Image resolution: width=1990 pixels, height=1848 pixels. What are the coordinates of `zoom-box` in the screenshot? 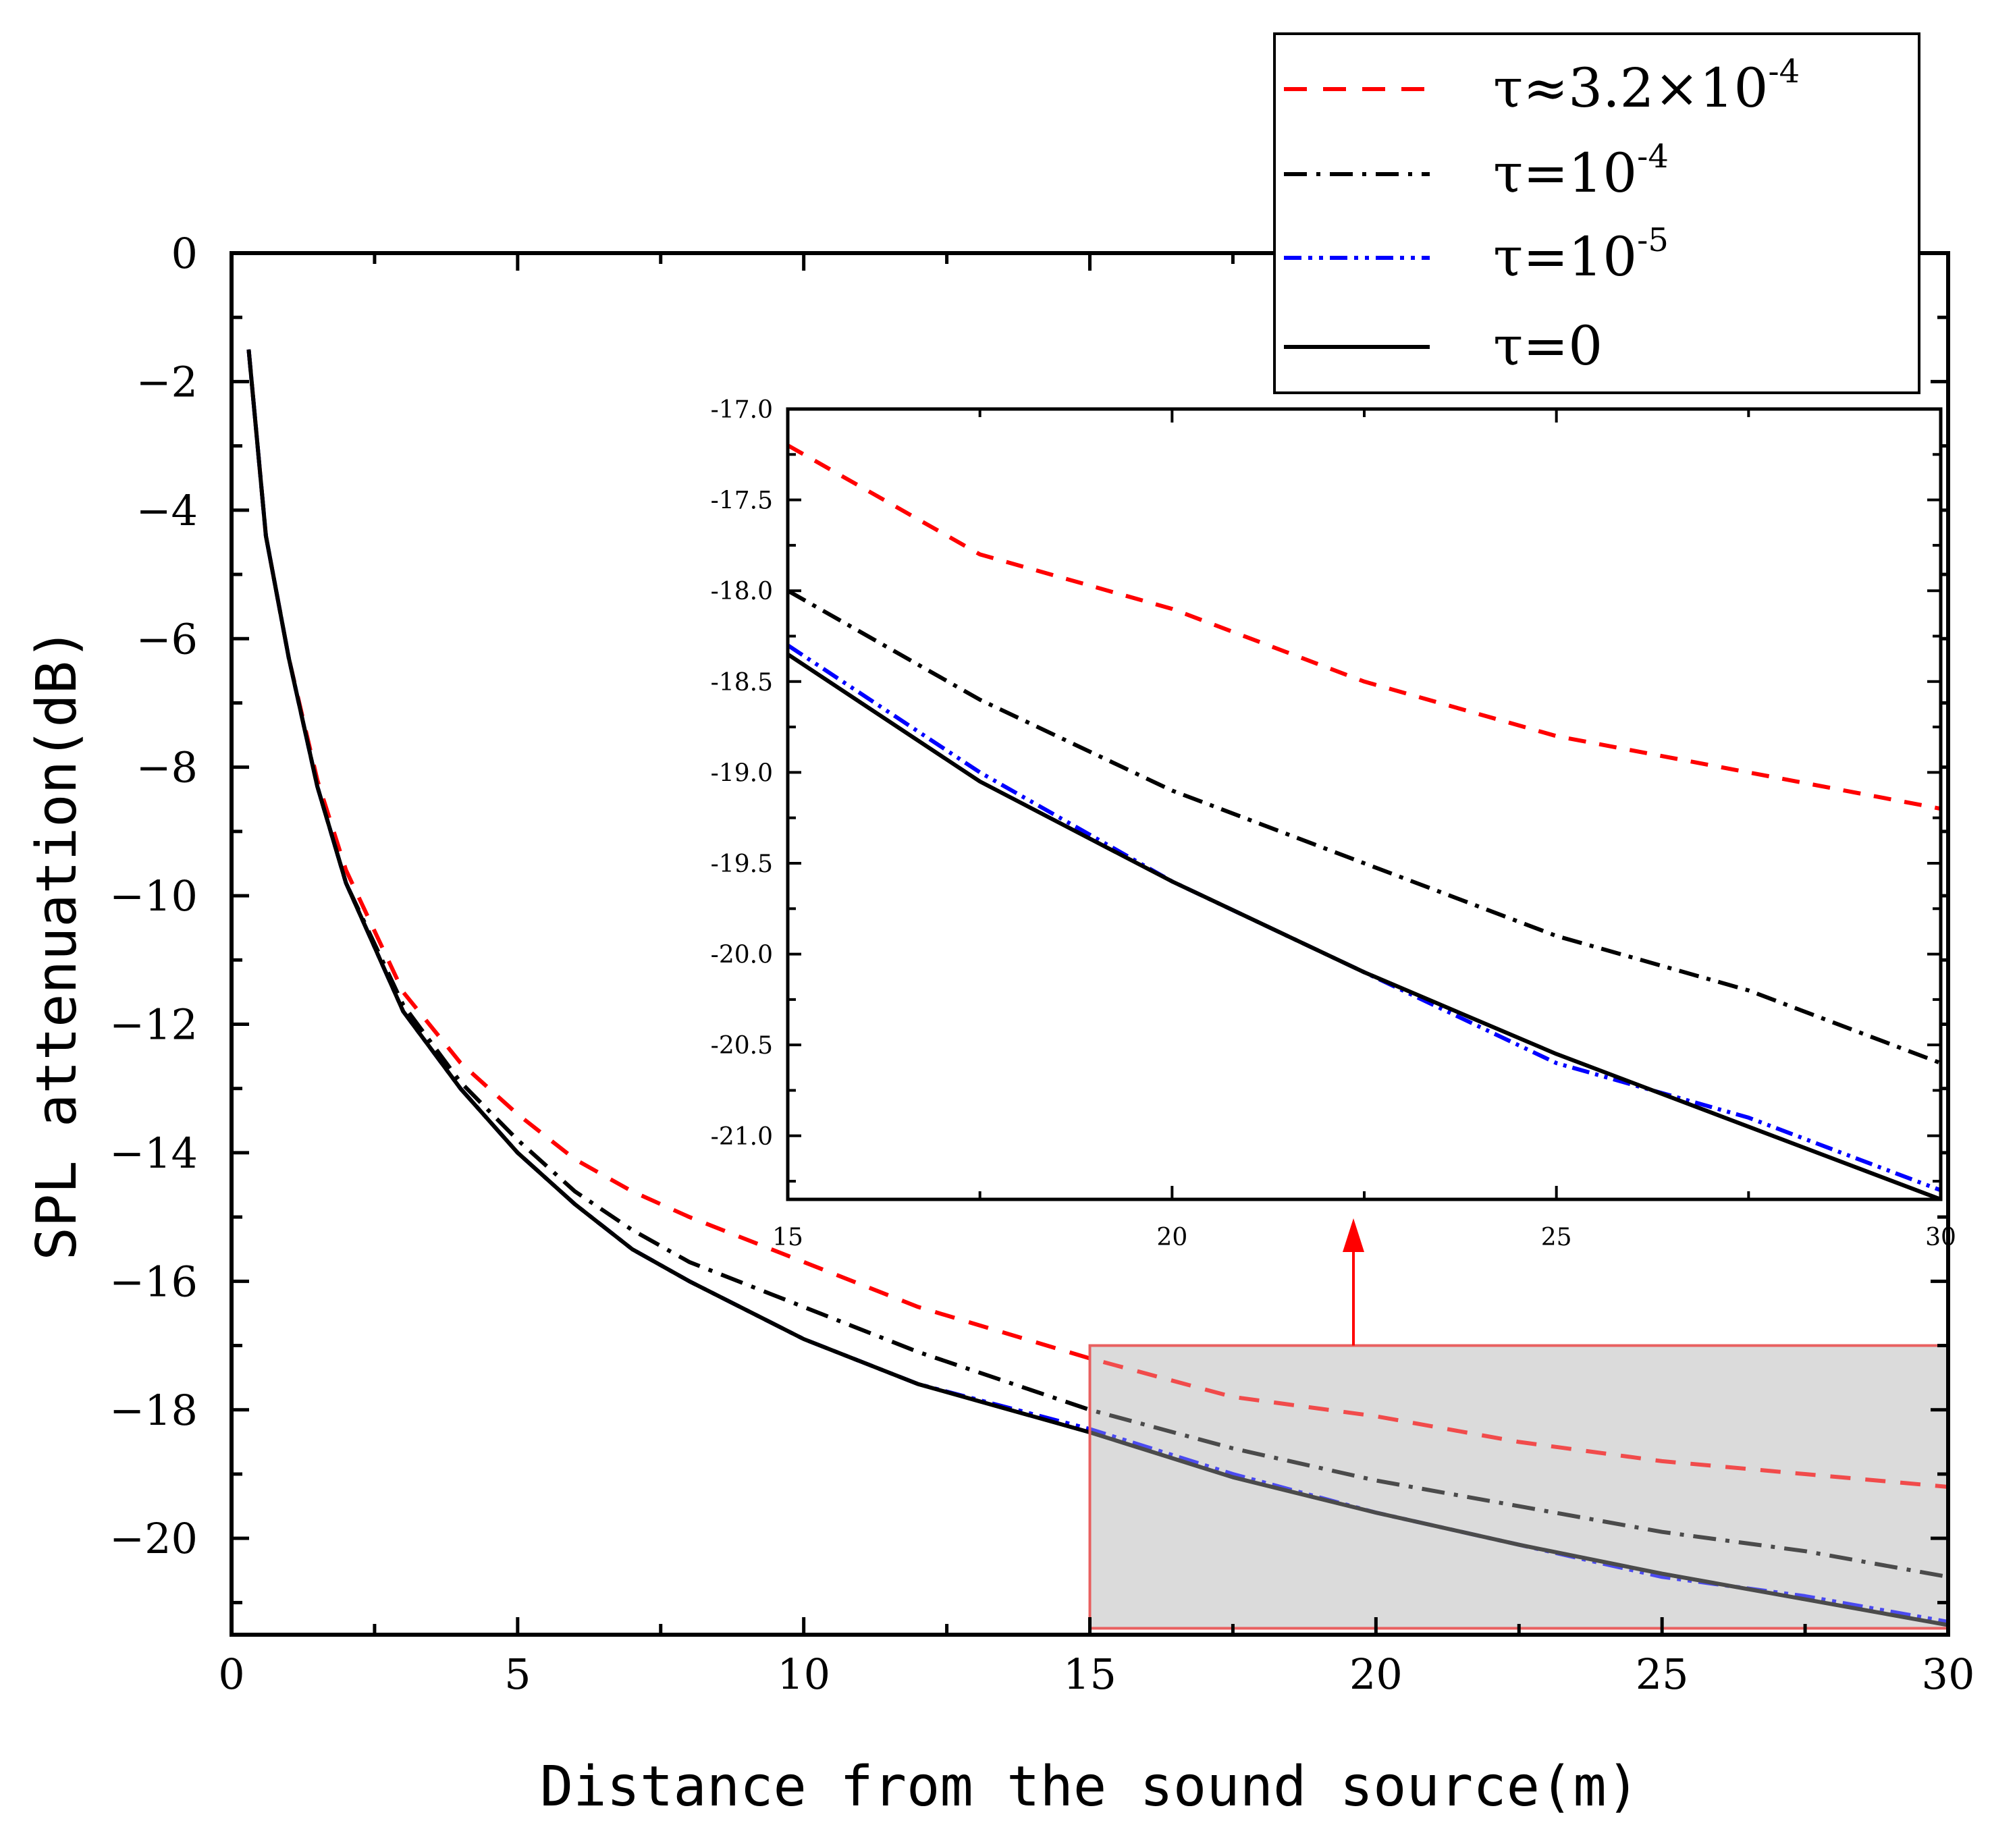 It's located at (1518, 1487).